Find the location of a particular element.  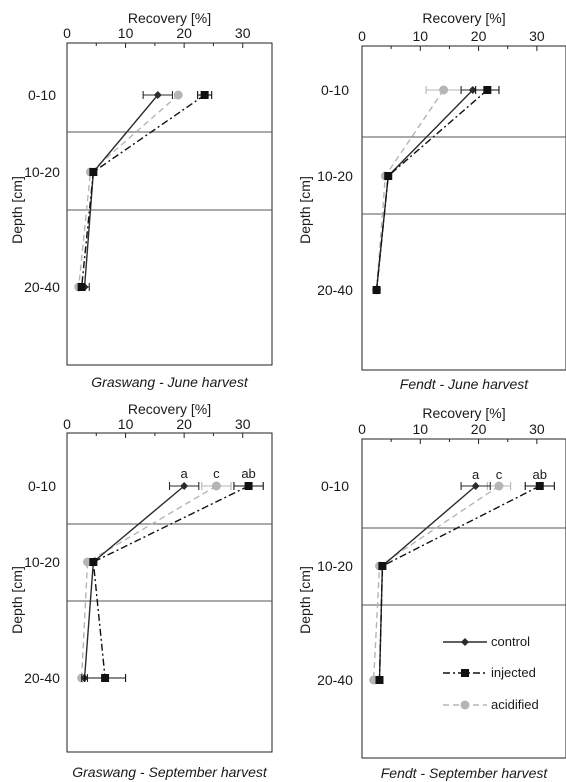

panel-title: Graswang - June harvest is located at coordinates (170, 382).